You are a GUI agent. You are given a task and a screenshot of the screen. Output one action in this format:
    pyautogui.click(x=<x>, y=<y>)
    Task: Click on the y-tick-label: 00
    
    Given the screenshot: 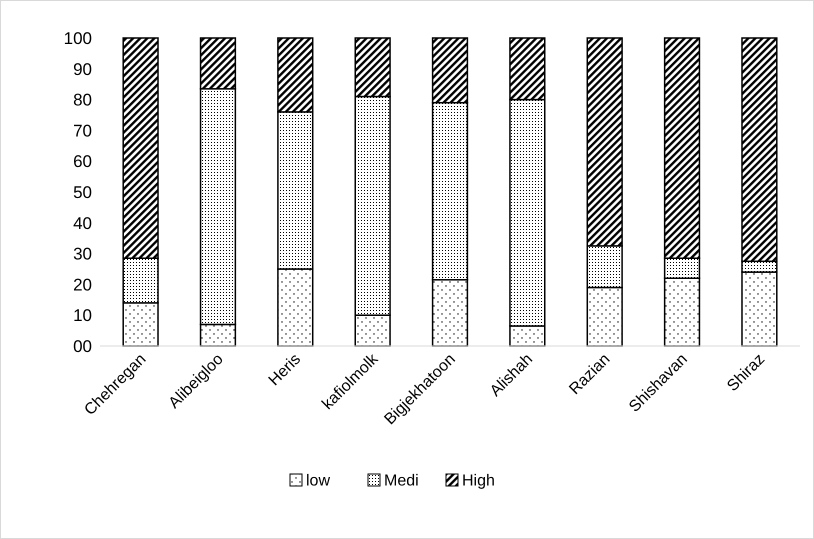 What is the action you would take?
    pyautogui.click(x=82, y=346)
    